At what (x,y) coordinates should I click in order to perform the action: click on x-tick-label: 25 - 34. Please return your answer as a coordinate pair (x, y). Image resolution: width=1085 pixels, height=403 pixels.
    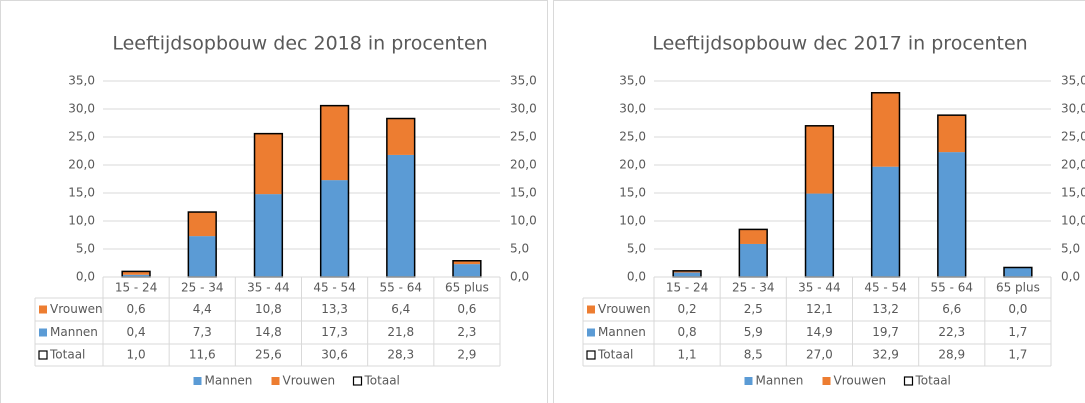
    Looking at the image, I should click on (753, 288).